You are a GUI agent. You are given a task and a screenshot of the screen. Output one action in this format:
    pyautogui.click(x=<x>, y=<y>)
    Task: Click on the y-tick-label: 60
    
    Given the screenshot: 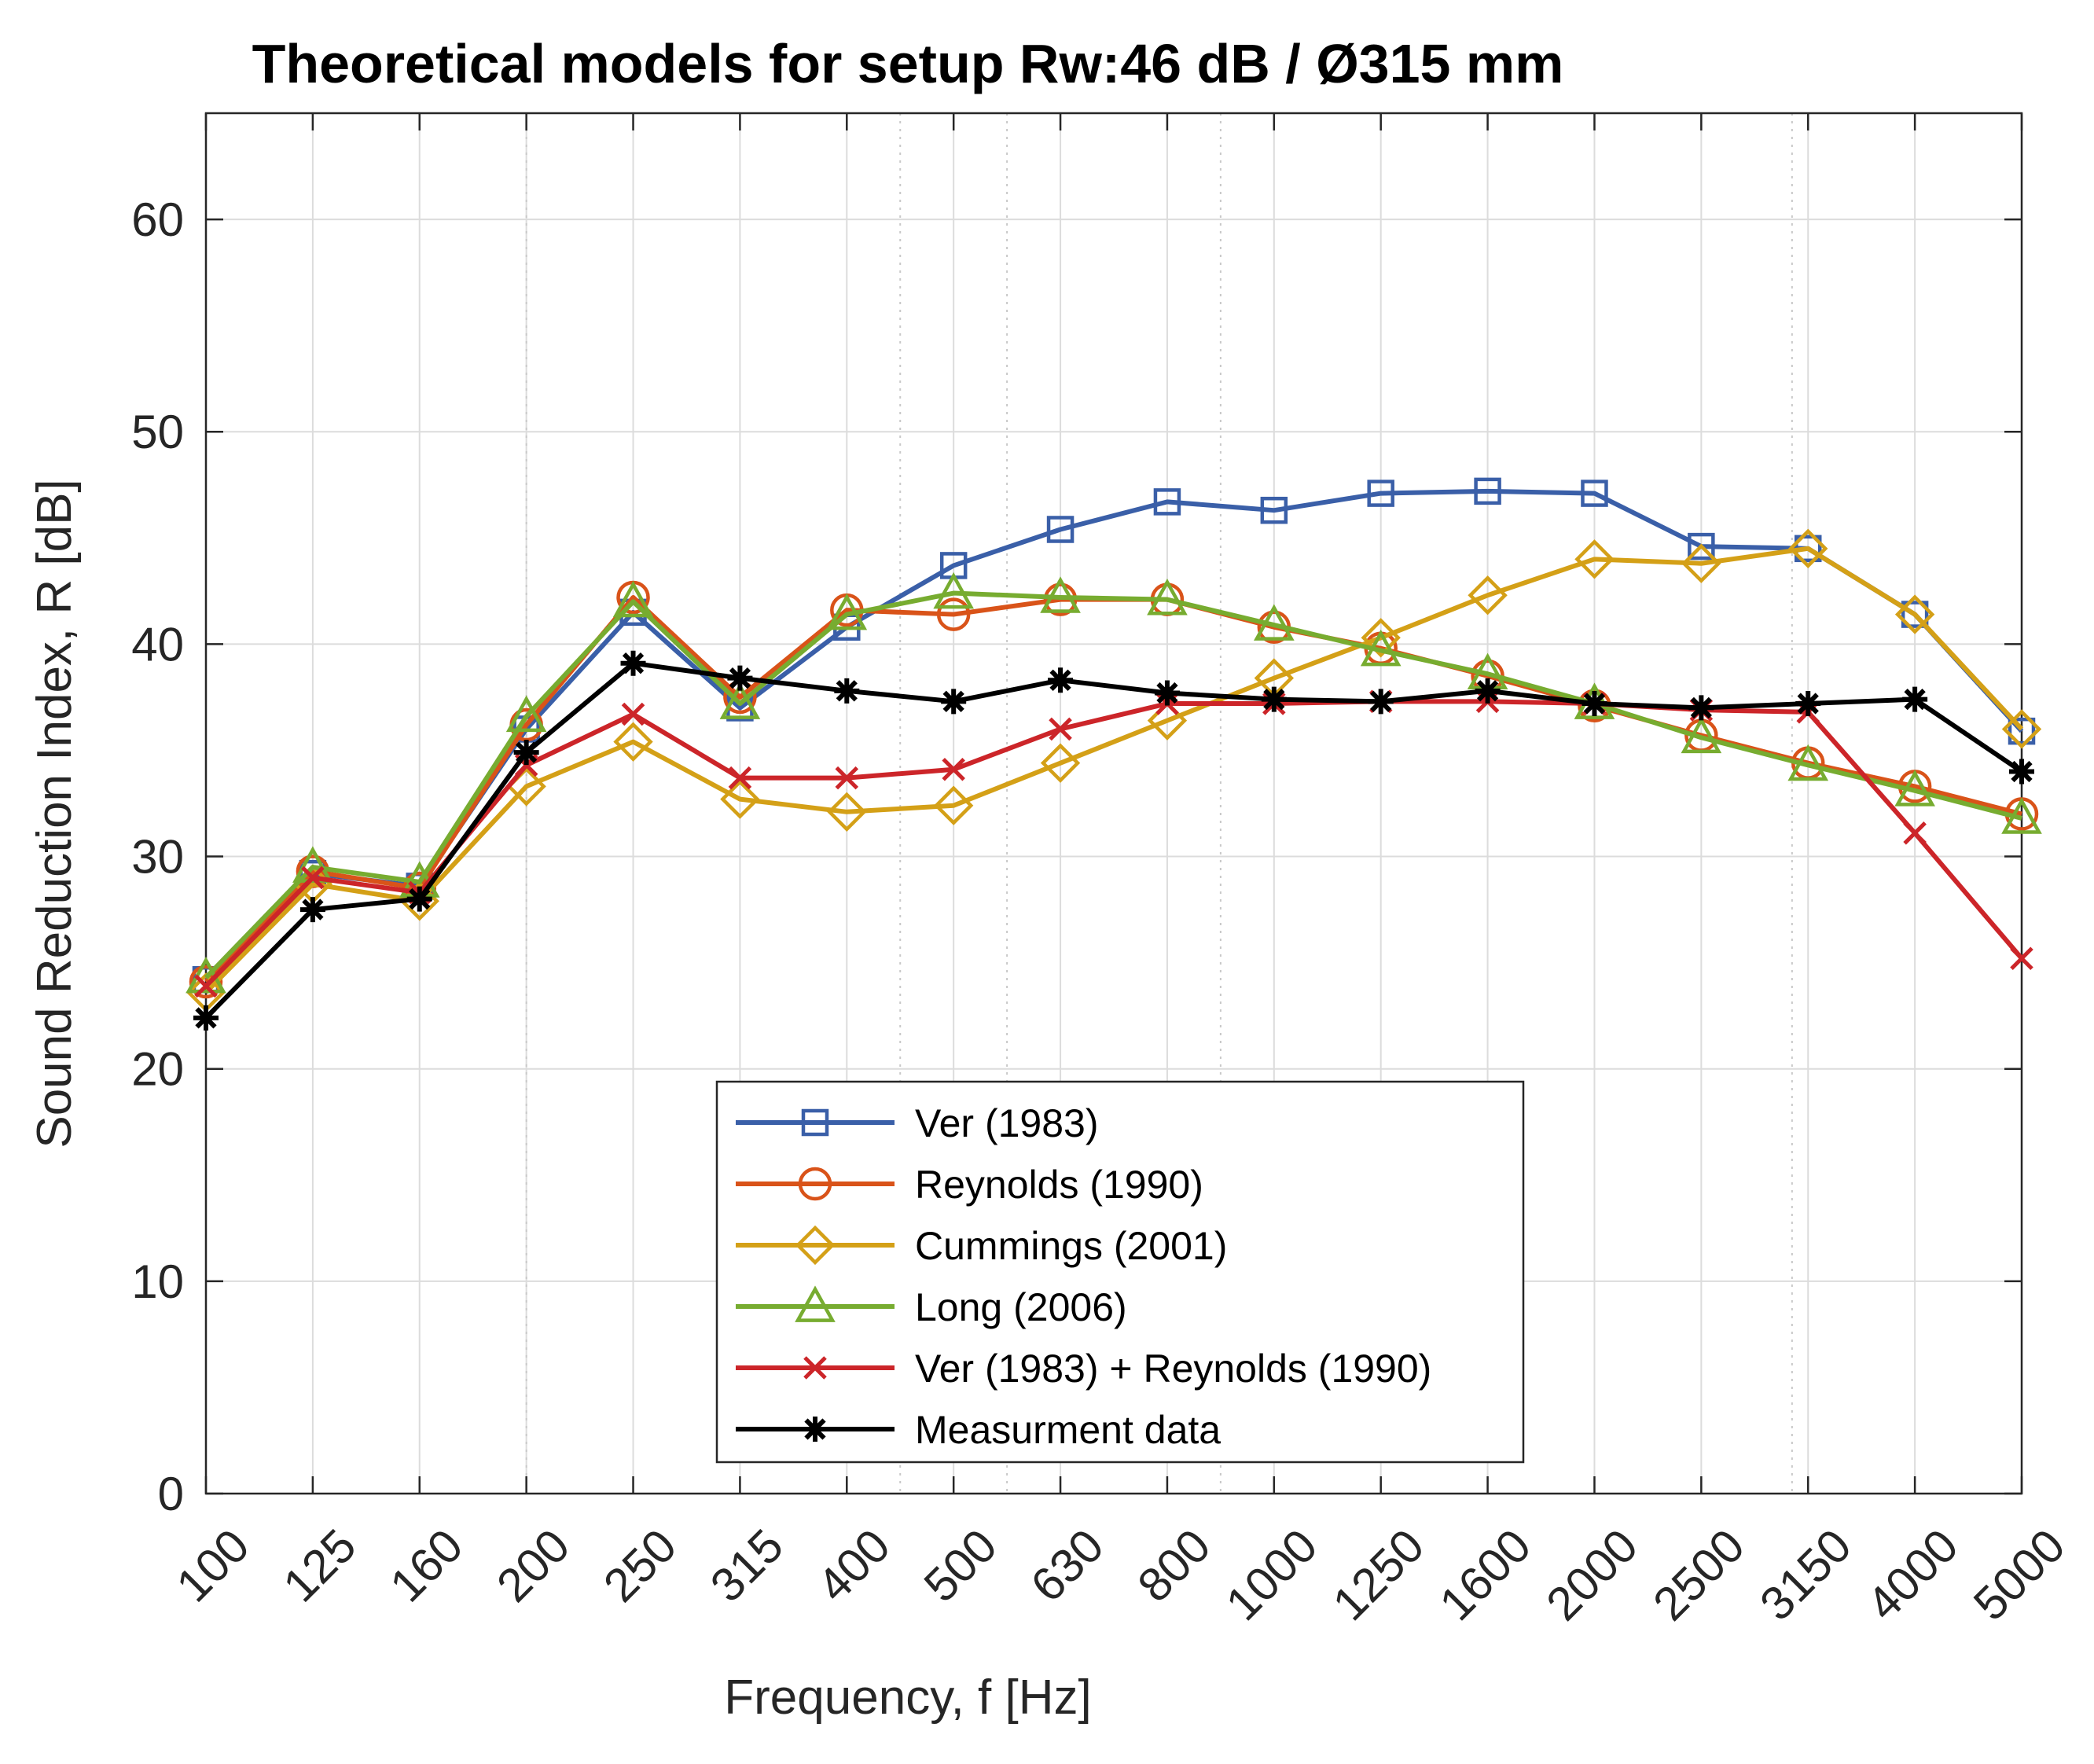 What is the action you would take?
    pyautogui.click(x=157, y=219)
    